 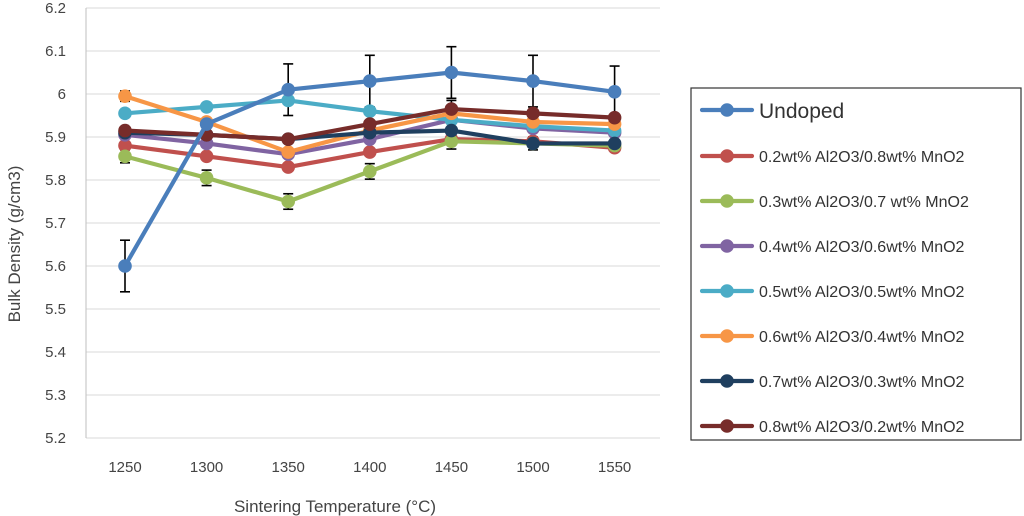 What do you see at coordinates (288, 467) in the screenshot?
I see `x-tick-label: 1350` at bounding box center [288, 467].